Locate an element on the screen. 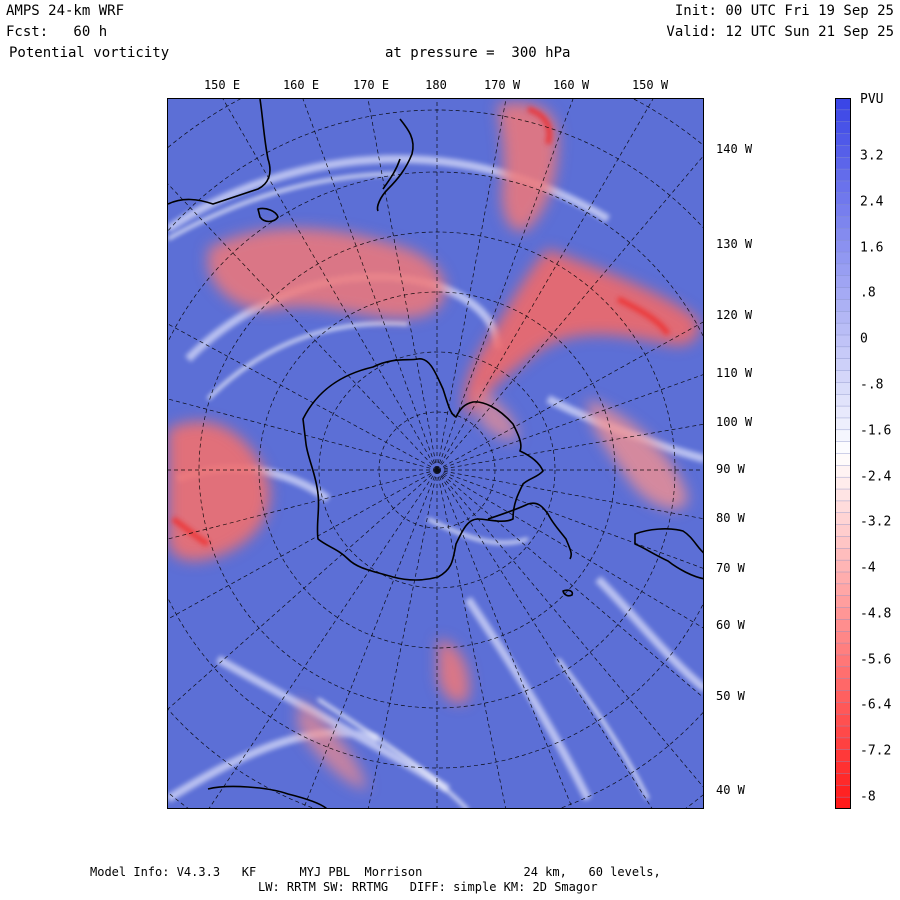 This screenshot has width=900, height=900. colorbar-tick-label: -1.6 is located at coordinates (876, 431).